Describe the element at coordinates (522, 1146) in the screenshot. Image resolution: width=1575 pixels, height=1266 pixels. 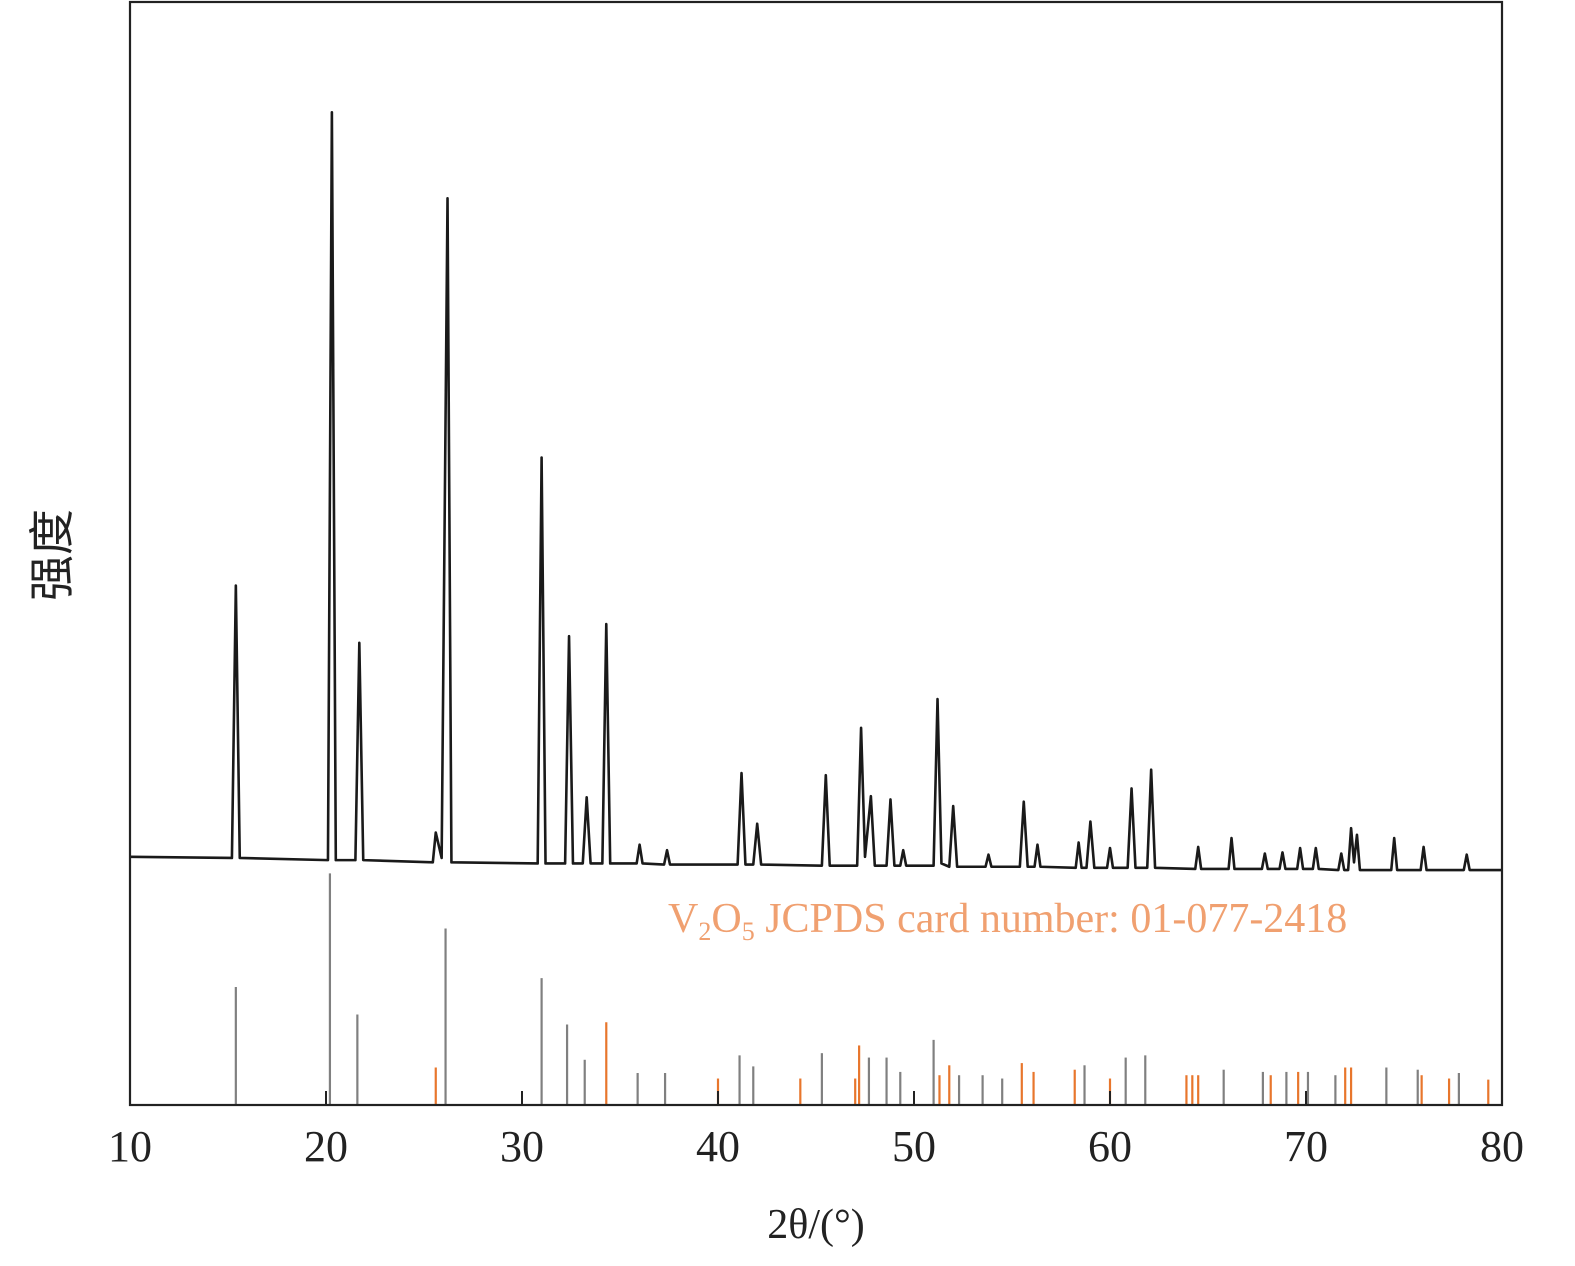
I see `x-tick-label: 30` at that location.